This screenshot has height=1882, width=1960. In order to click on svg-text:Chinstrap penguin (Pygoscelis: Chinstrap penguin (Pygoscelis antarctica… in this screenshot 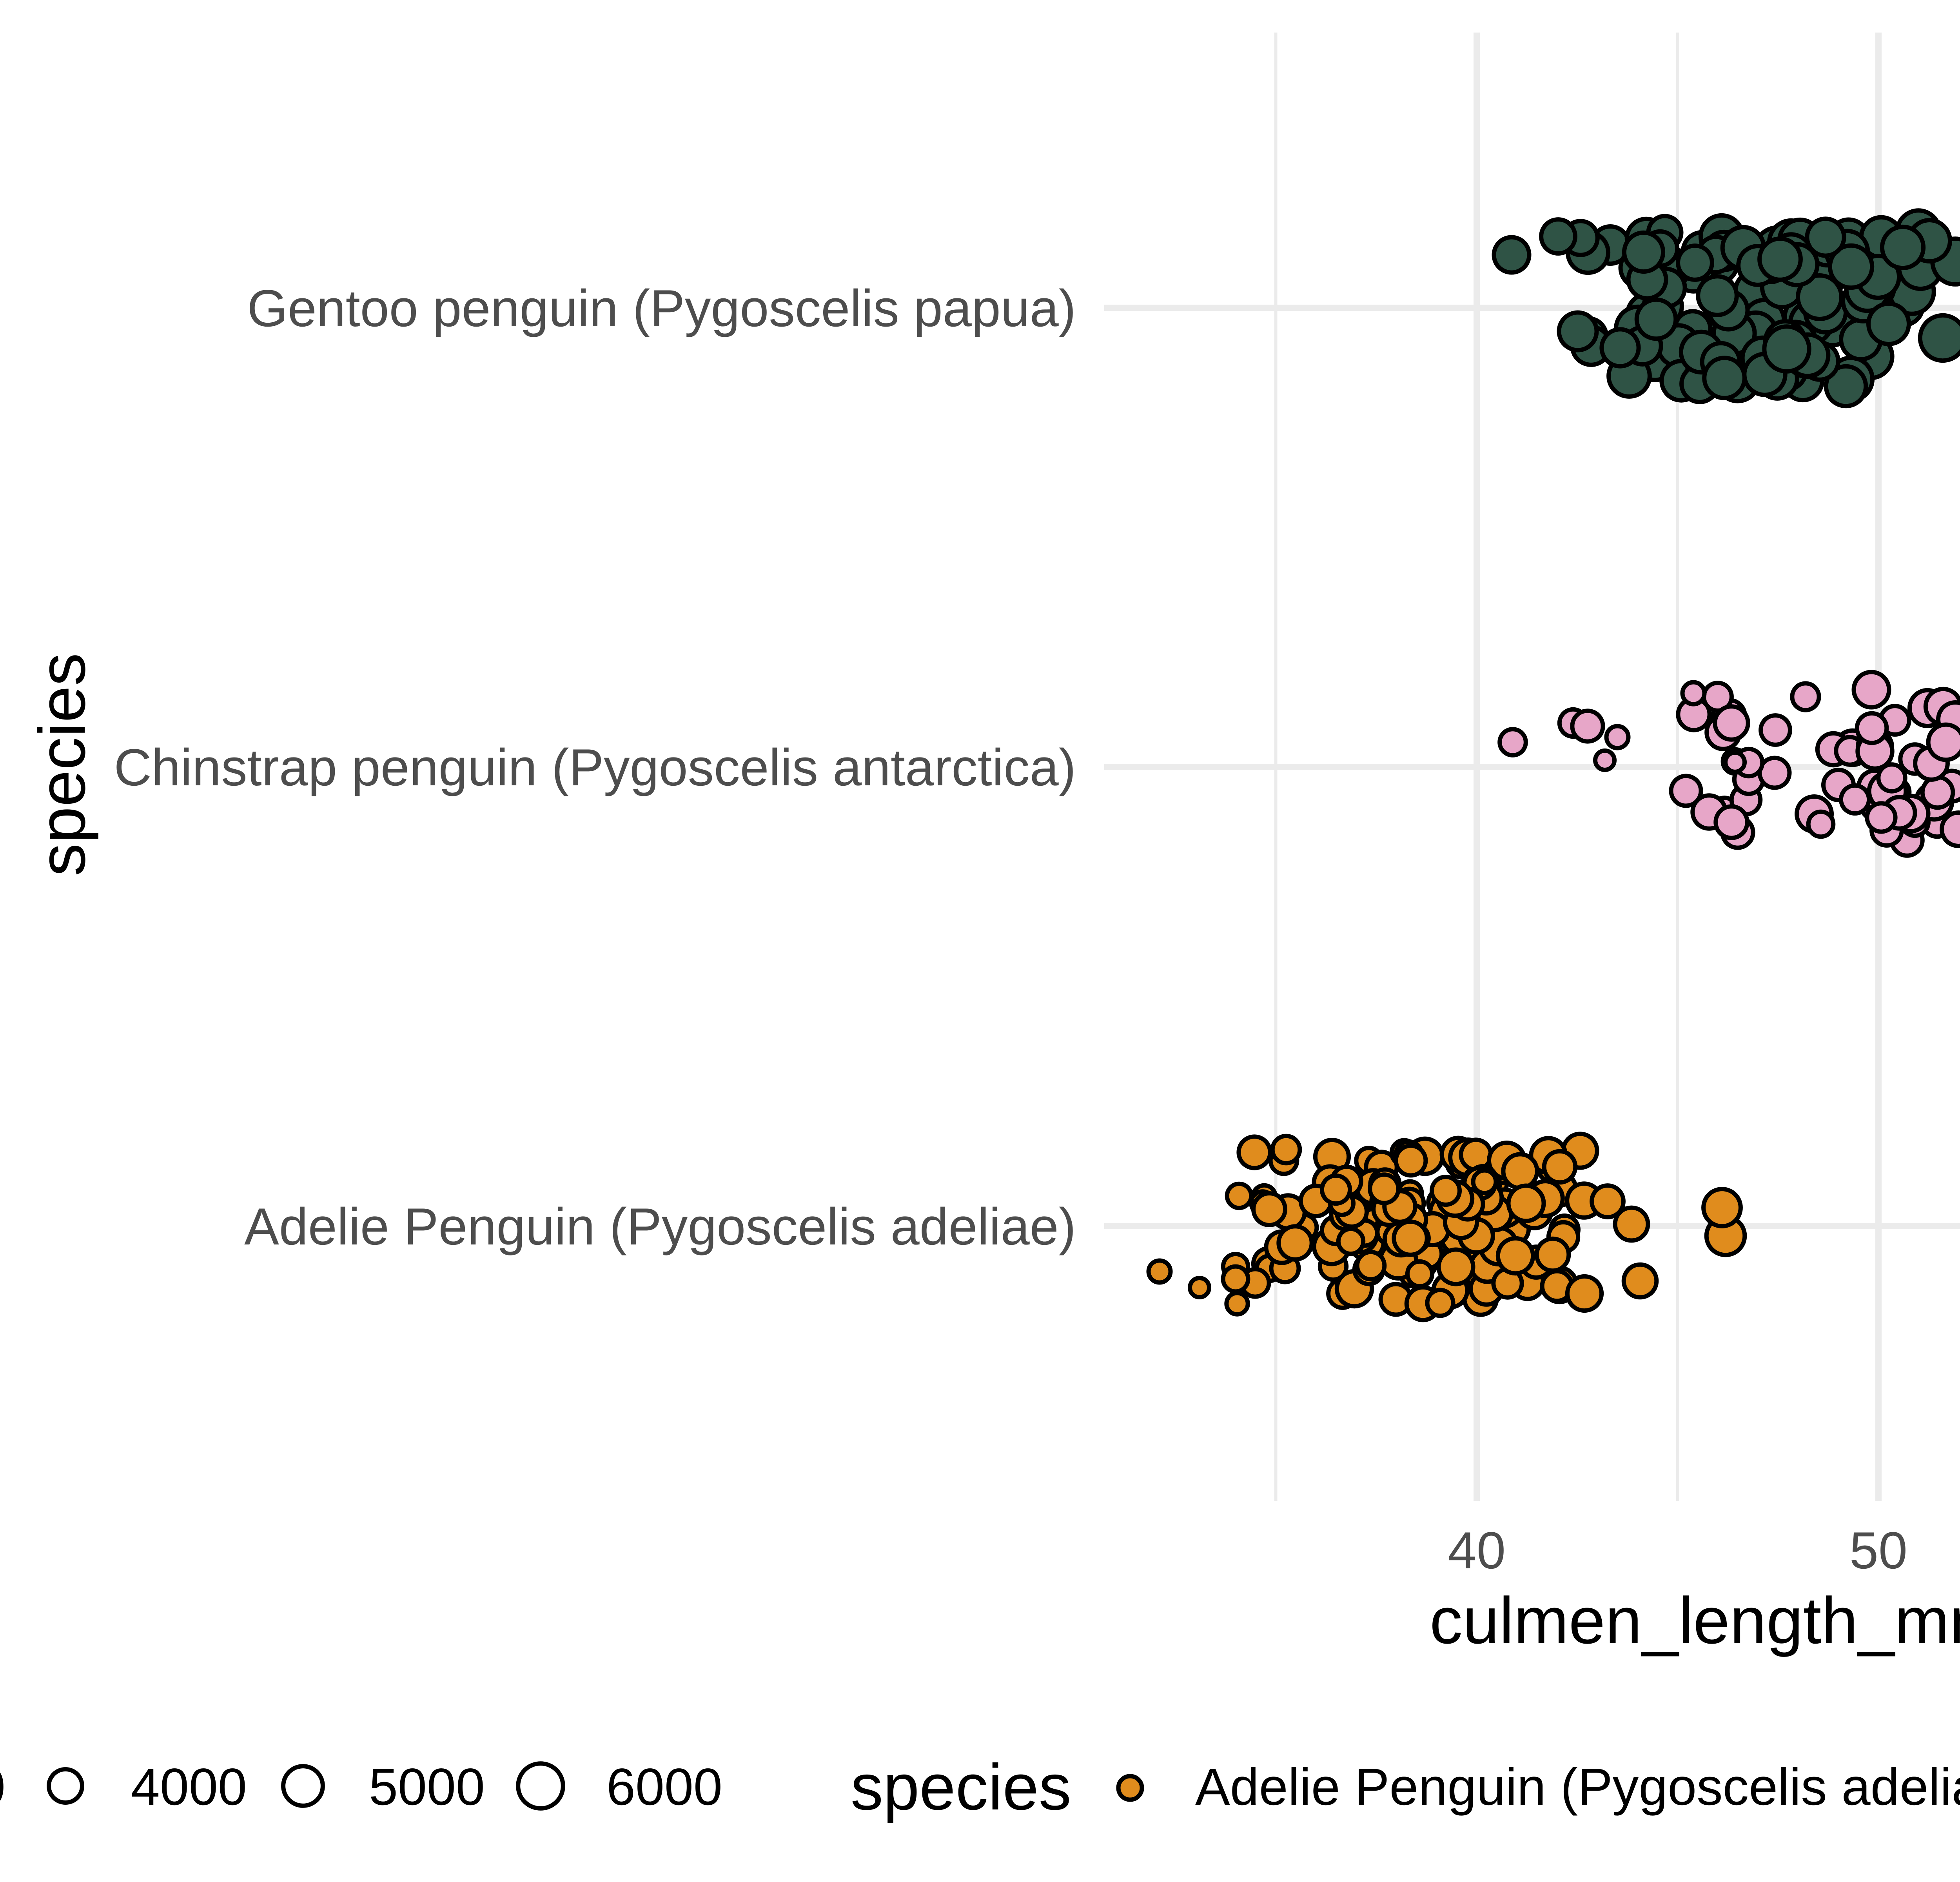, I will do `click(595, 768)`.